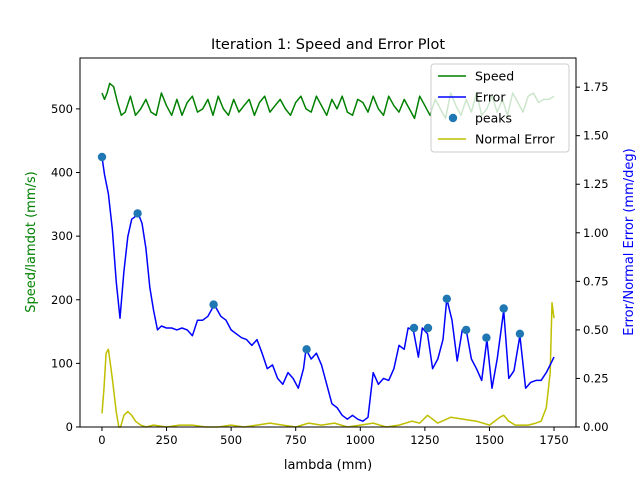 This screenshot has height=484, width=640. What do you see at coordinates (596, 378) in the screenshot?
I see `y-right-tick-label: 0.25` at bounding box center [596, 378].